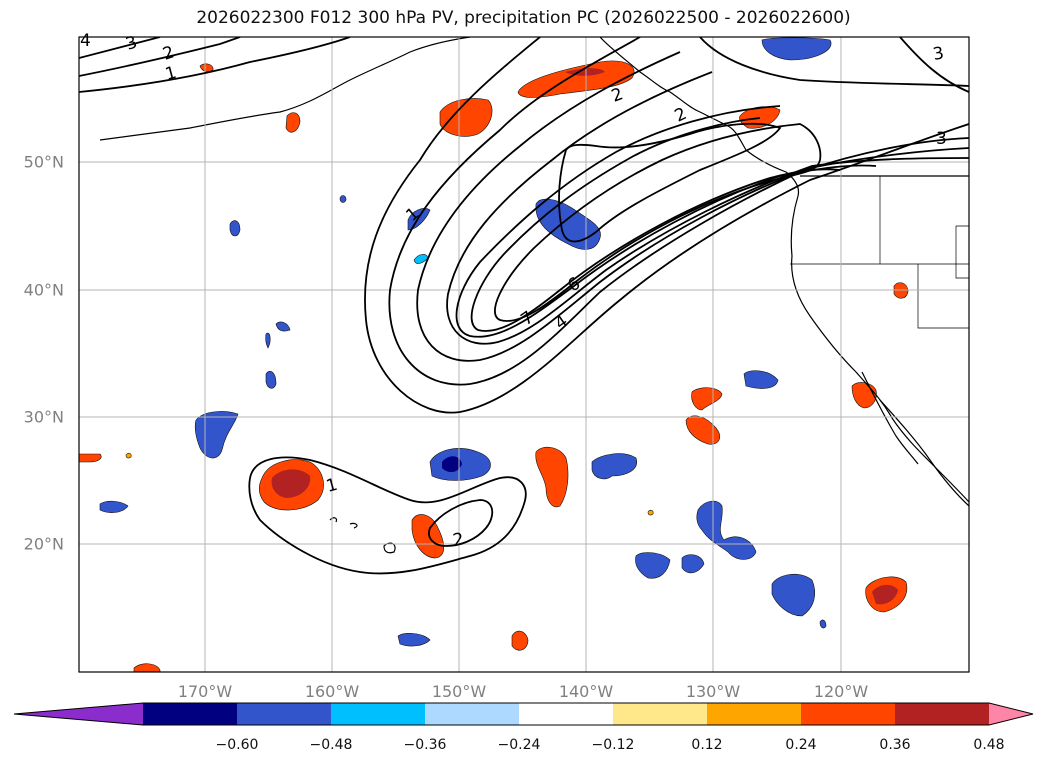 The width and height of the screenshot is (1047, 765). Describe the element at coordinates (237, 745) in the screenshot. I see `colorbar-tick-label: −0.60` at that location.